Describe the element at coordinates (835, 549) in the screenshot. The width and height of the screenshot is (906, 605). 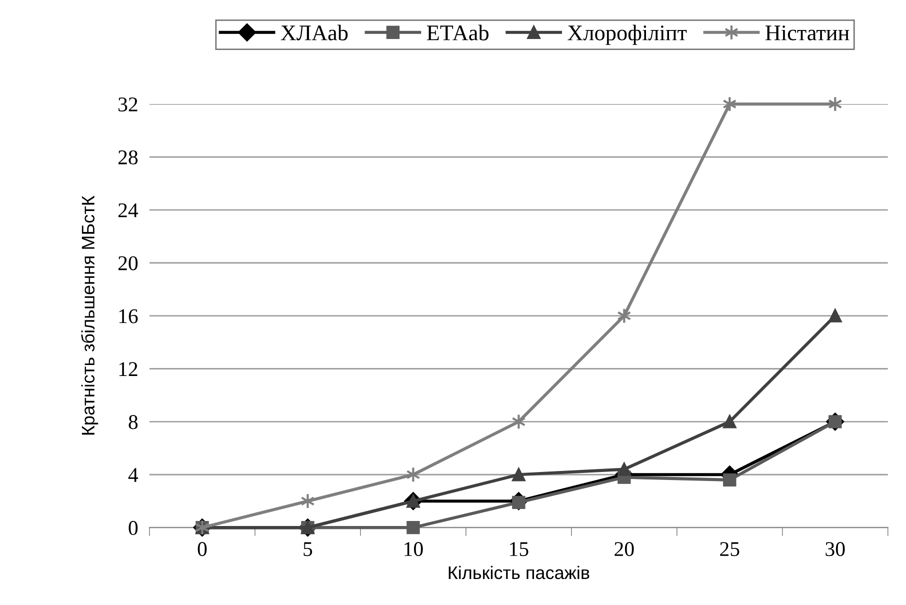
I see `x-tick-label: 30` at that location.